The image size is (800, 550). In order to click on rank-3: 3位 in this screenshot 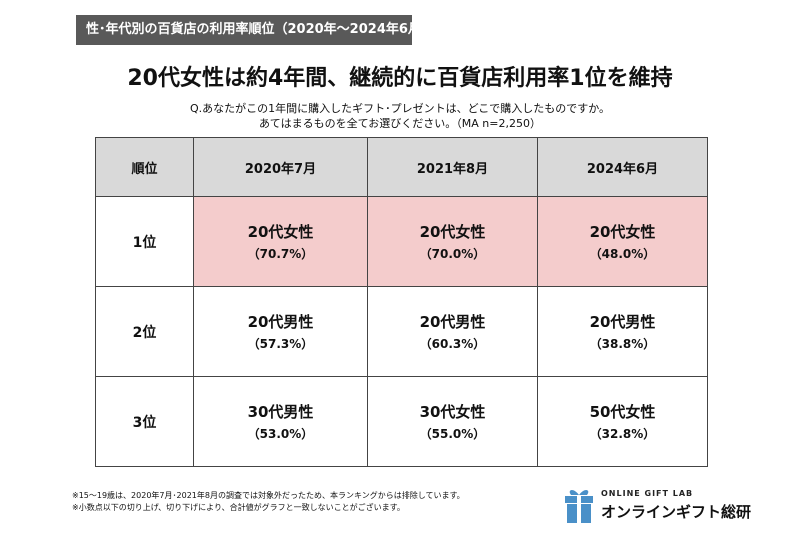, I will do `click(144, 421)`.